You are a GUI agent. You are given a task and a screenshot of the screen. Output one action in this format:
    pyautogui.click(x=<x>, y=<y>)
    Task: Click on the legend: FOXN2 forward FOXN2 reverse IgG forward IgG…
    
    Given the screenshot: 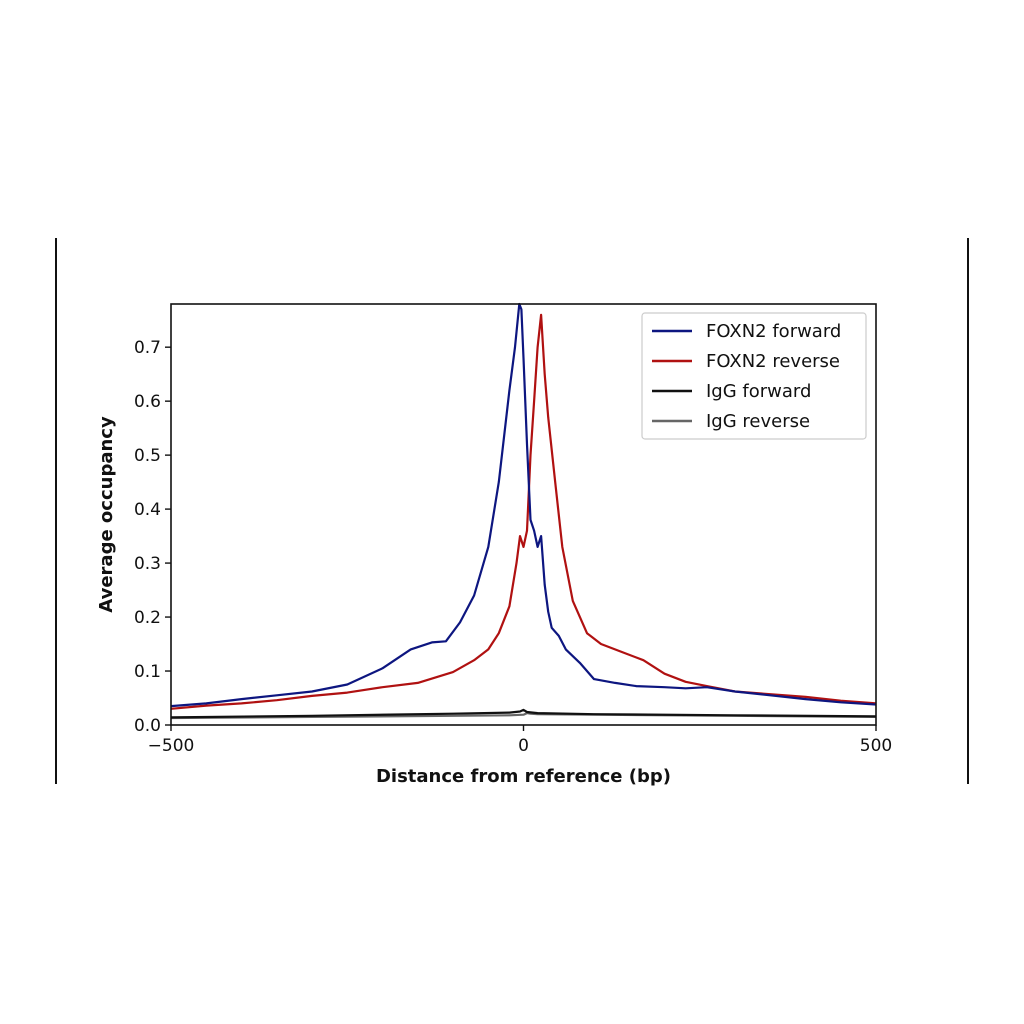 What is the action you would take?
    pyautogui.click(x=754, y=376)
    